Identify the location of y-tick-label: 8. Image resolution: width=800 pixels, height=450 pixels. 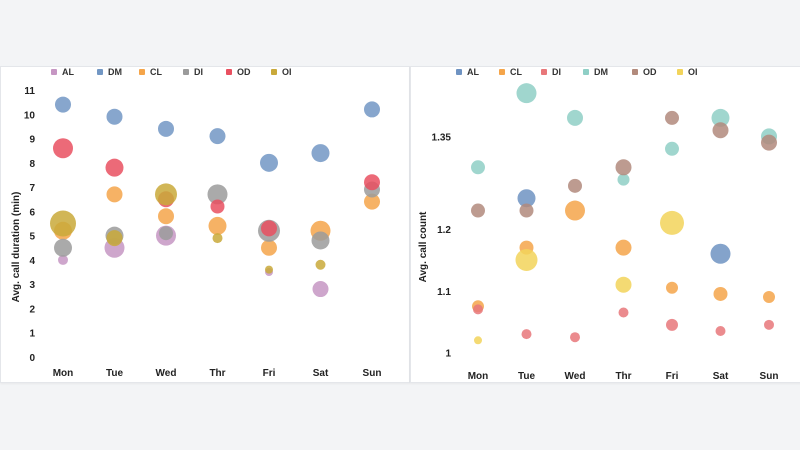
(32, 164).